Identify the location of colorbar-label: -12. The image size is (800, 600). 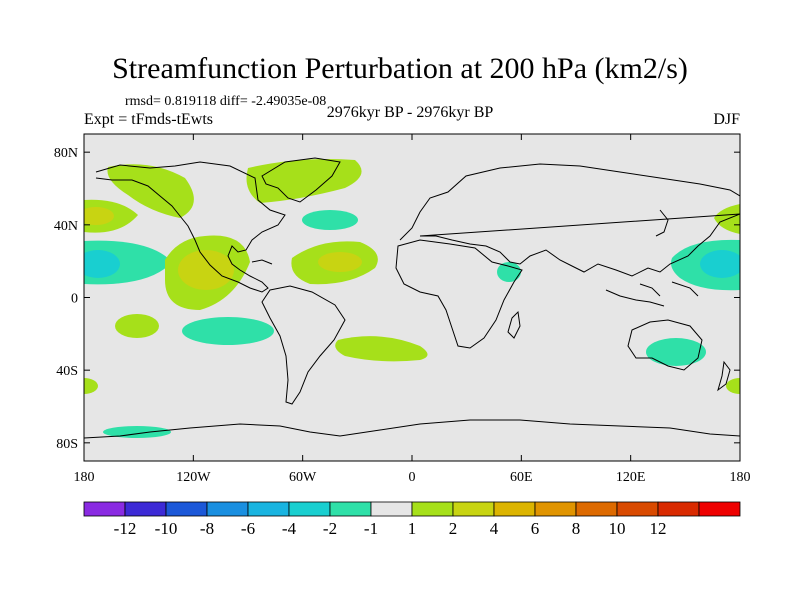
(125, 528).